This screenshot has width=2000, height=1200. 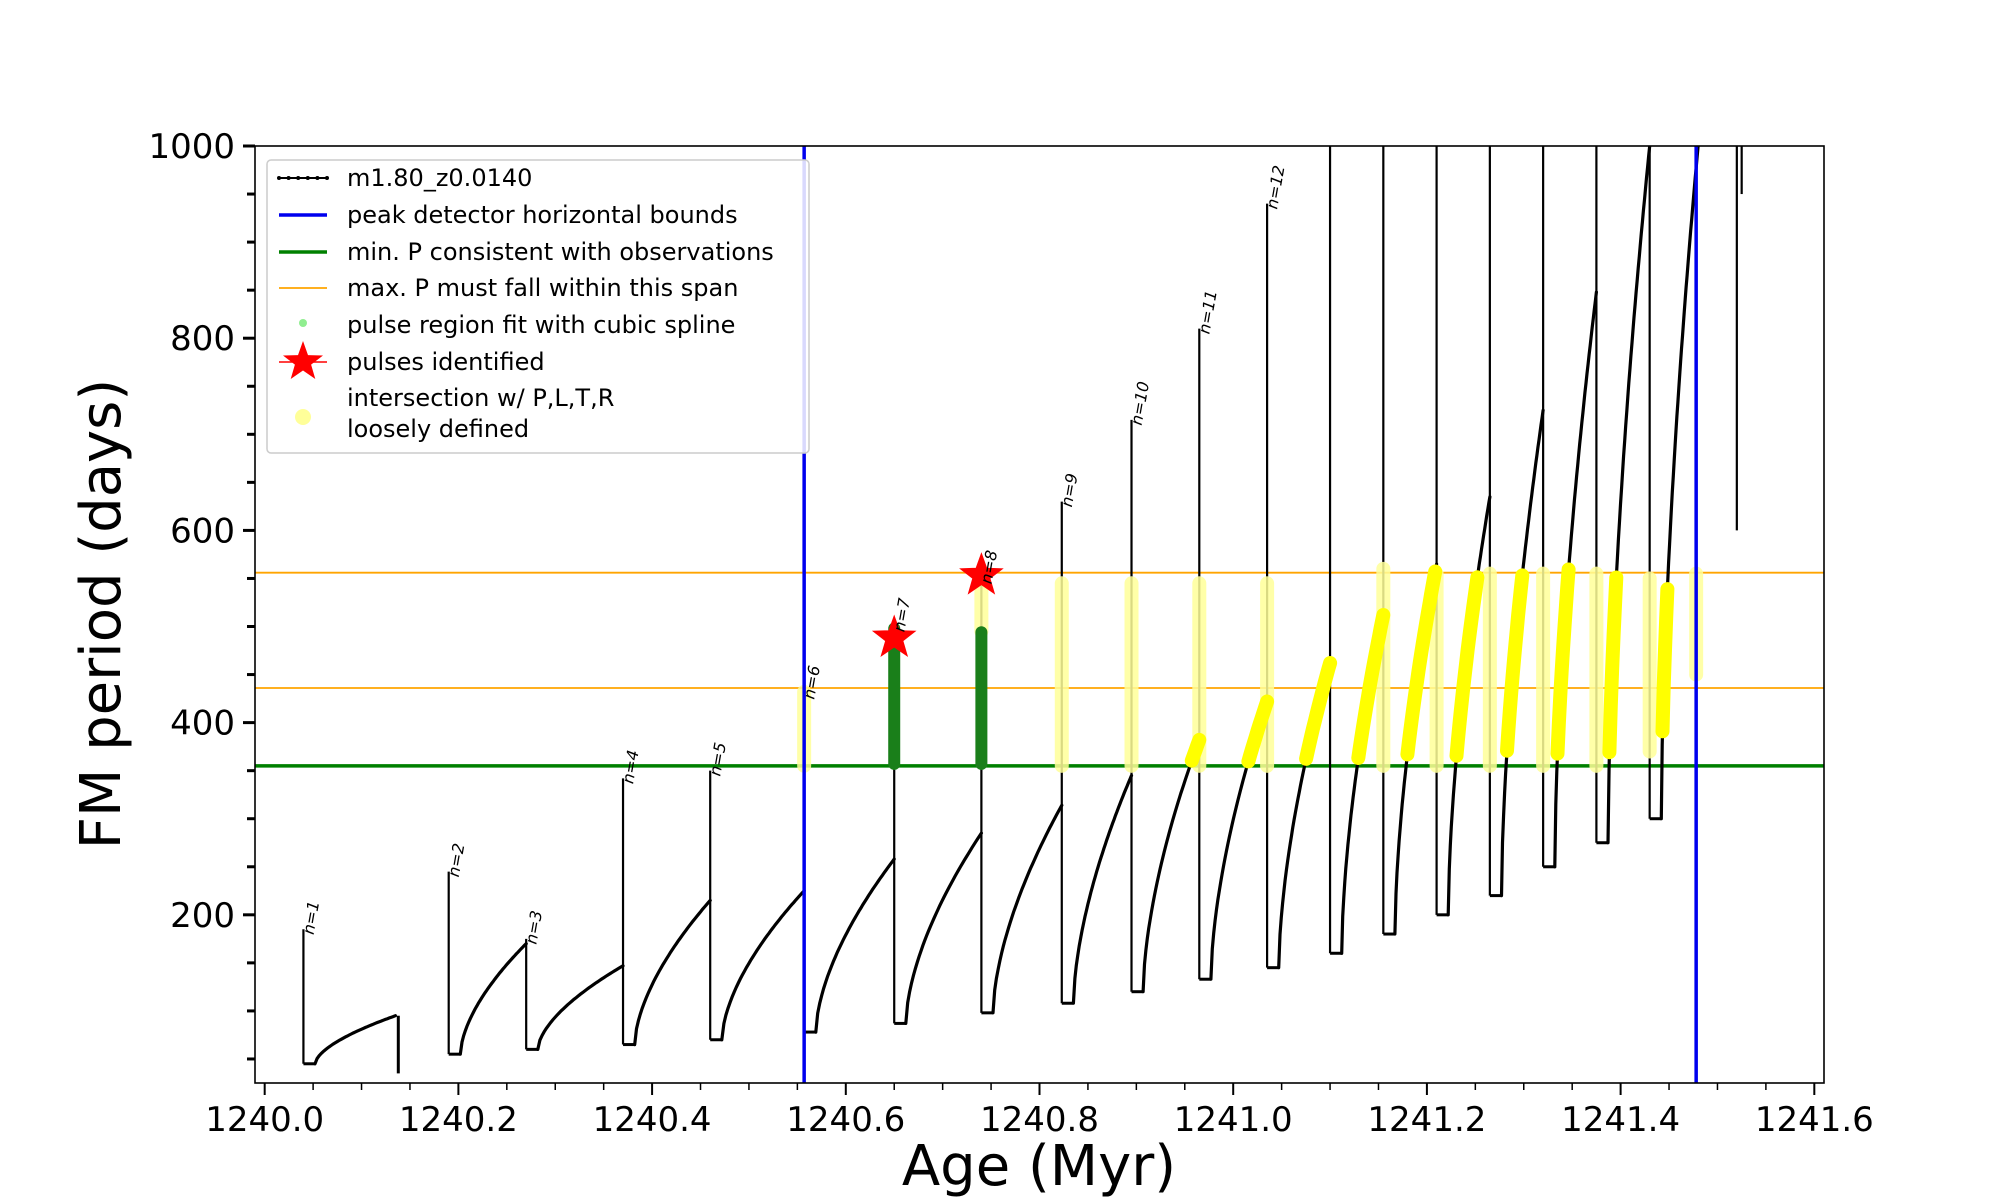 What do you see at coordinates (901, 614) in the screenshot?
I see `pulse-label: n=7` at bounding box center [901, 614].